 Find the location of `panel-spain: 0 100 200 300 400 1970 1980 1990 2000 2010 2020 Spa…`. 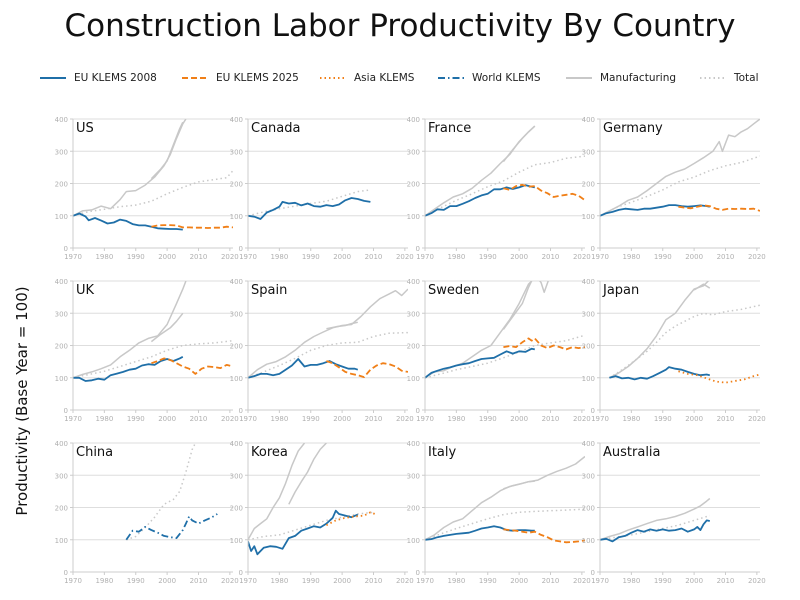

panel-spain: 0 100 200 300 400 1970 1980 1990 2000 2010 2020 Spa… is located at coordinates (322, 350).